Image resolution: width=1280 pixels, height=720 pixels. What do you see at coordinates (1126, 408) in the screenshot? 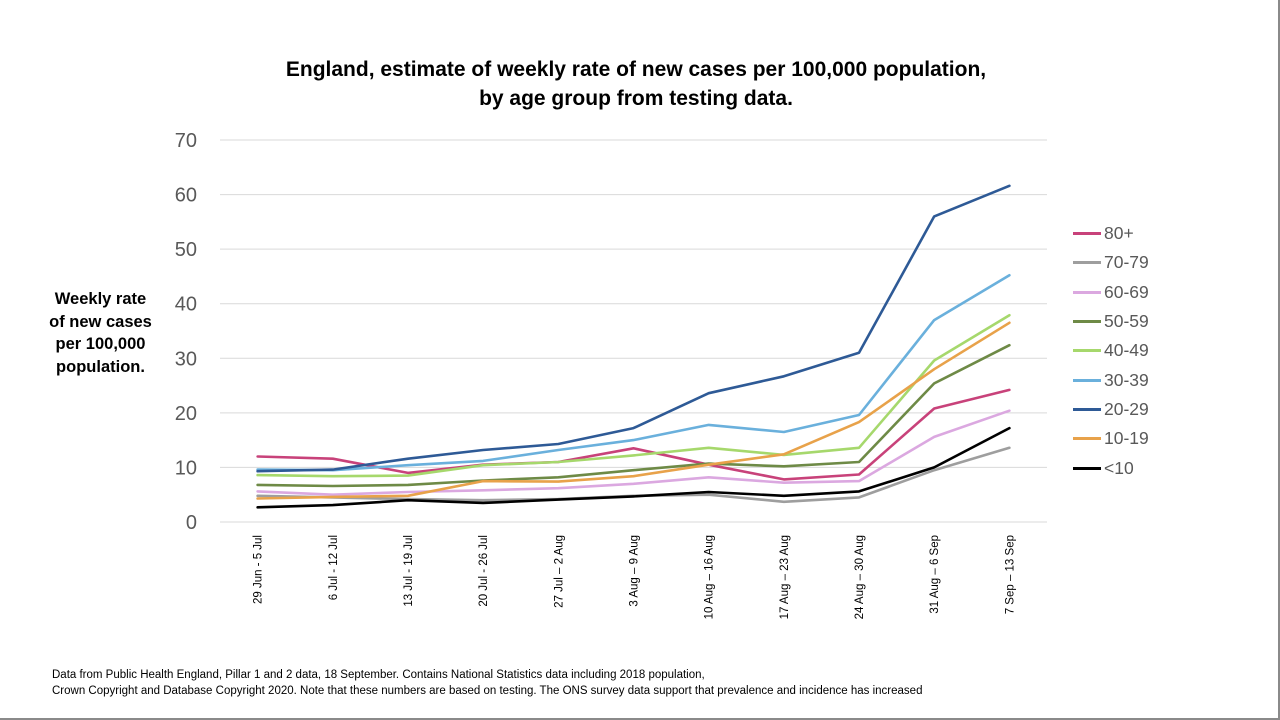
I see `legend-label: 20-29` at bounding box center [1126, 408].